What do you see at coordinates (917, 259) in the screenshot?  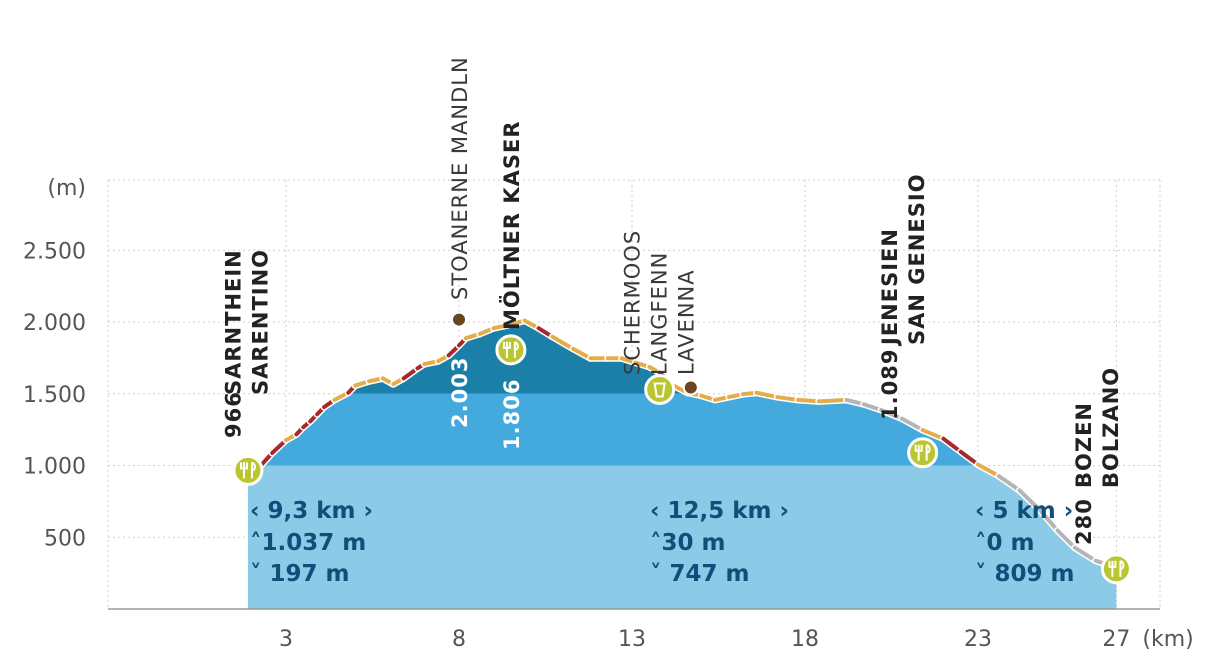 I see `place-name: SAN GENESIO` at bounding box center [917, 259].